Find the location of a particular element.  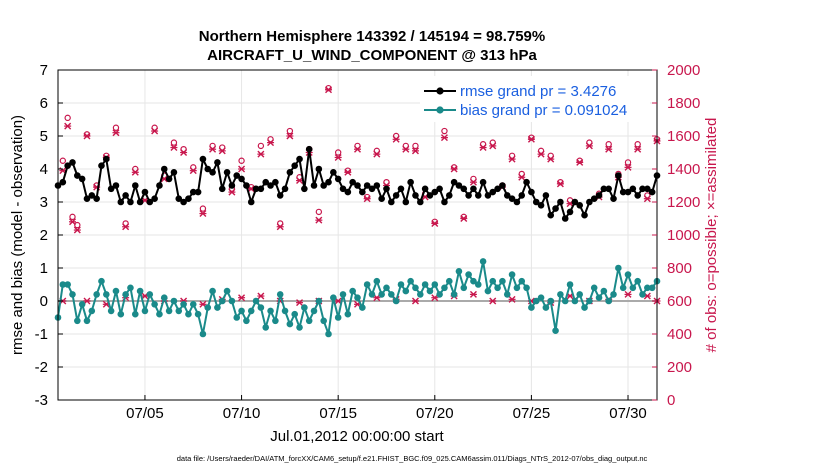

x-tick-label: 07/30 is located at coordinates (628, 413).